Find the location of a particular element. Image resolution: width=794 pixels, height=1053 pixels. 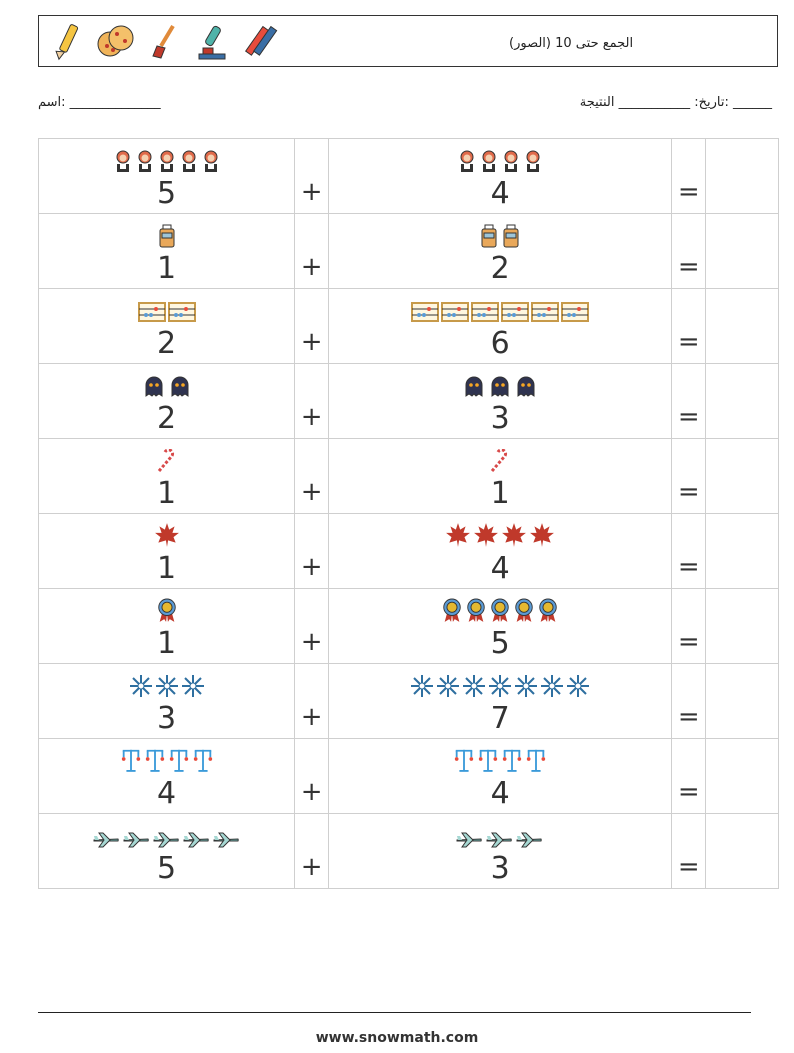

pencil-icon is located at coordinates (67, 42).